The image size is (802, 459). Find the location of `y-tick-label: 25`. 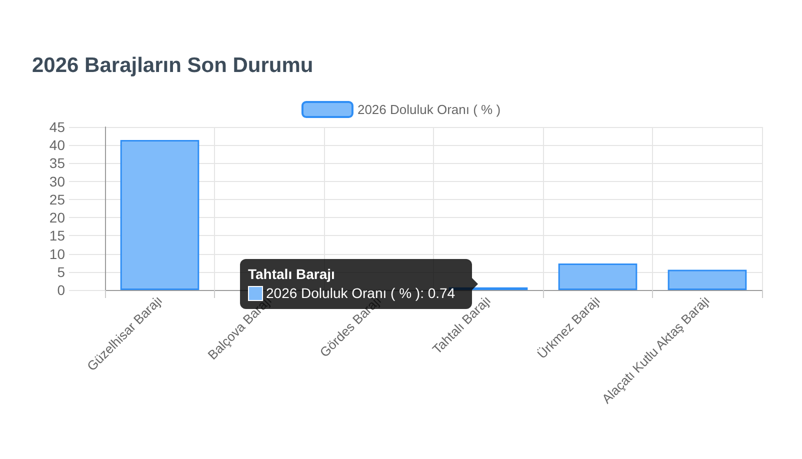

y-tick-label: 25 is located at coordinates (57, 199).